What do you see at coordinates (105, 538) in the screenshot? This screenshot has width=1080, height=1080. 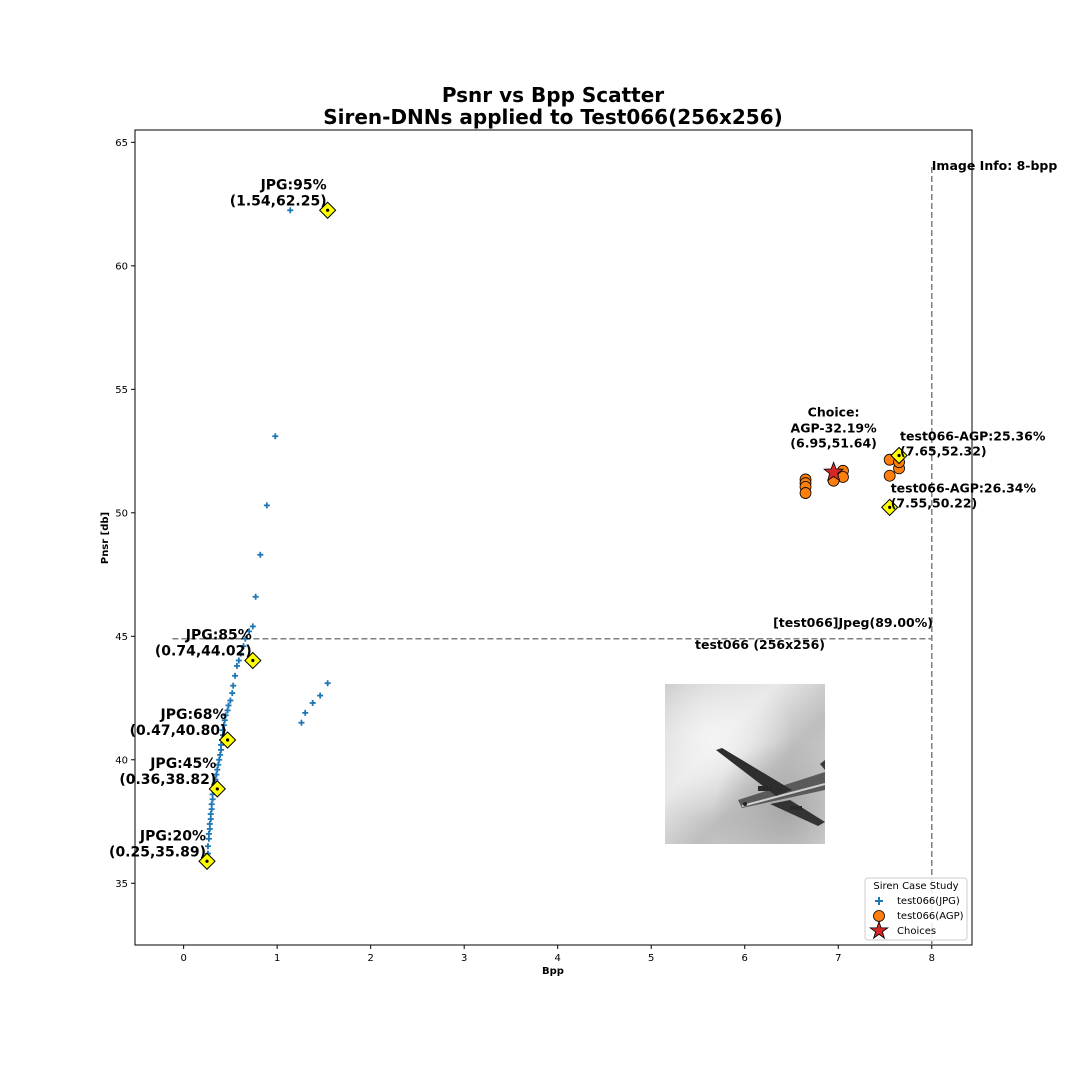 I see `y-axis-label: Pnsr [db]` at bounding box center [105, 538].